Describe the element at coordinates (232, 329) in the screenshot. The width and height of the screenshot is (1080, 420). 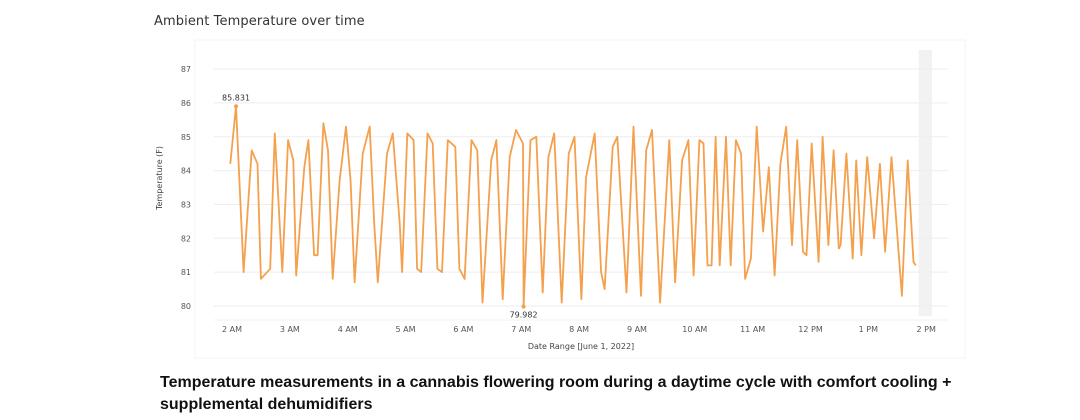
I see `x-tick-label: 2 AM` at that location.